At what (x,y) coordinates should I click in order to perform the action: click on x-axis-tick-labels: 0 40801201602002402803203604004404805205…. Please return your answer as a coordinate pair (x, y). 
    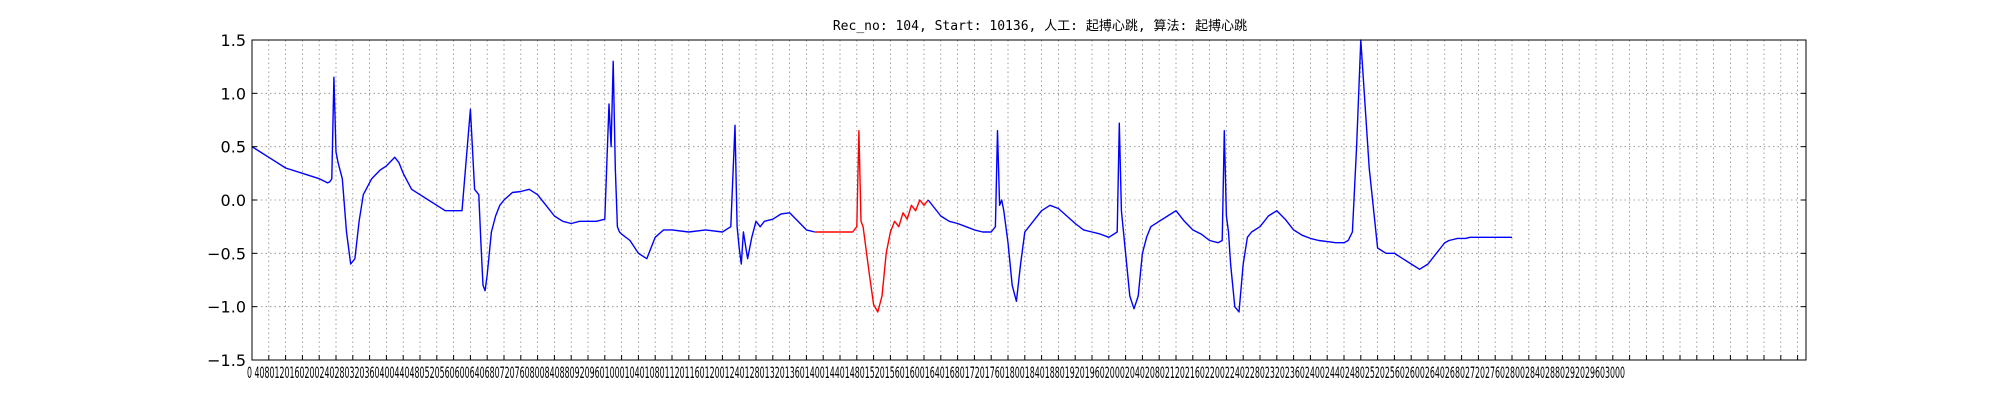
    Looking at the image, I should click on (936, 372).